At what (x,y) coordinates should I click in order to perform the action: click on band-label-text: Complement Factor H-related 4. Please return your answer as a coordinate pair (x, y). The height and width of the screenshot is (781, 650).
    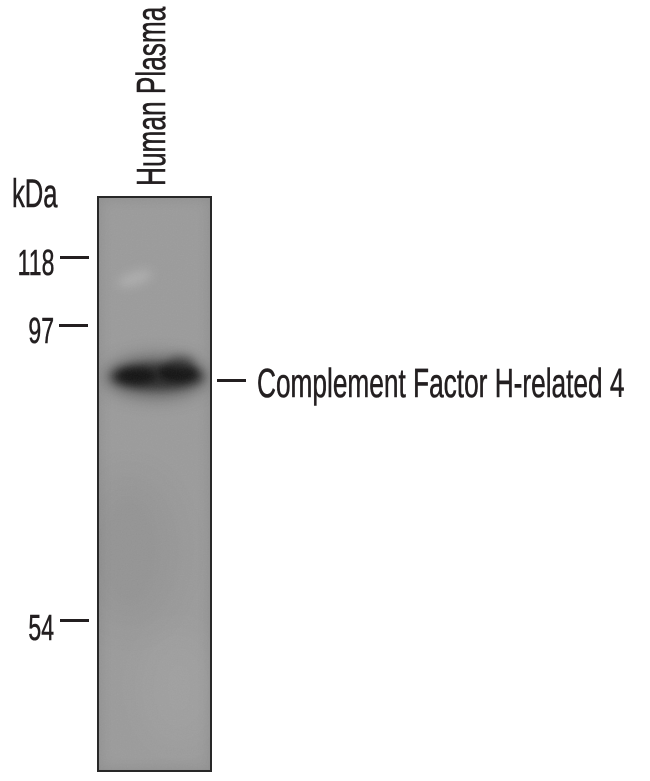
    Looking at the image, I should click on (441, 383).